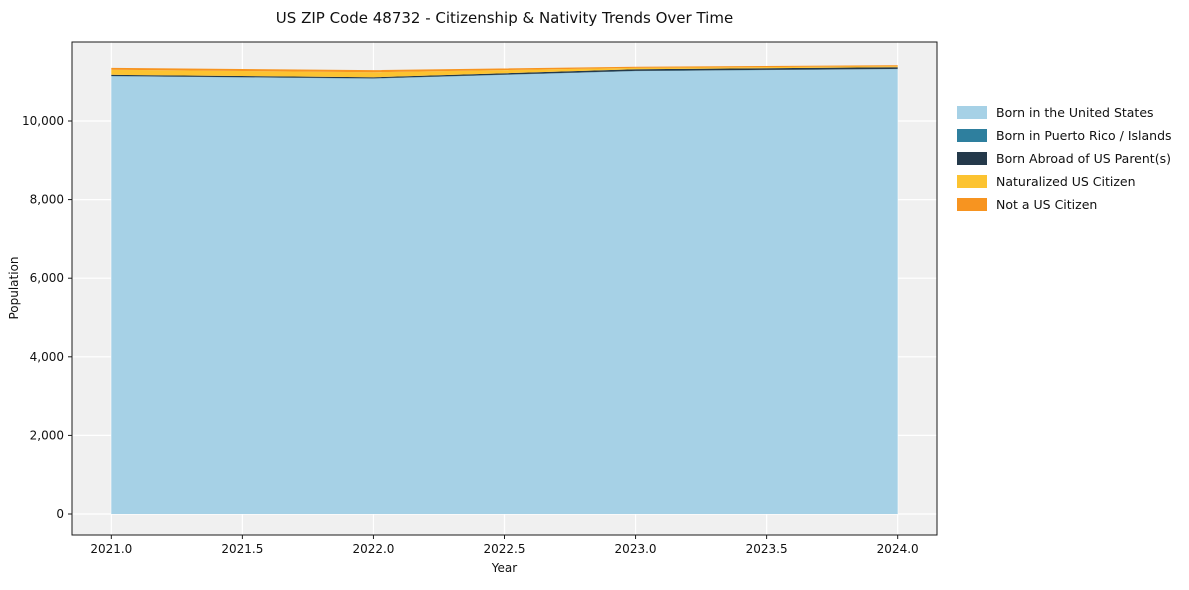 The image size is (1189, 590). Describe the element at coordinates (14, 288) in the screenshot. I see `y-axis-label: Population` at that location.